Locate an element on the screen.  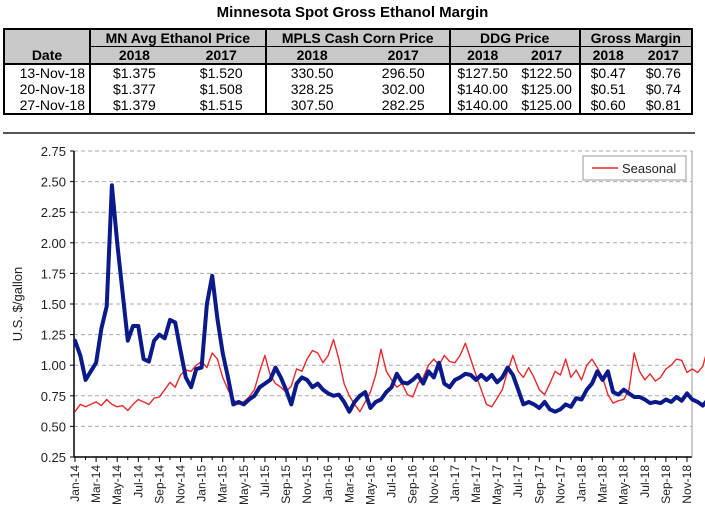
value-cell: $0.81 is located at coordinates (663, 105).